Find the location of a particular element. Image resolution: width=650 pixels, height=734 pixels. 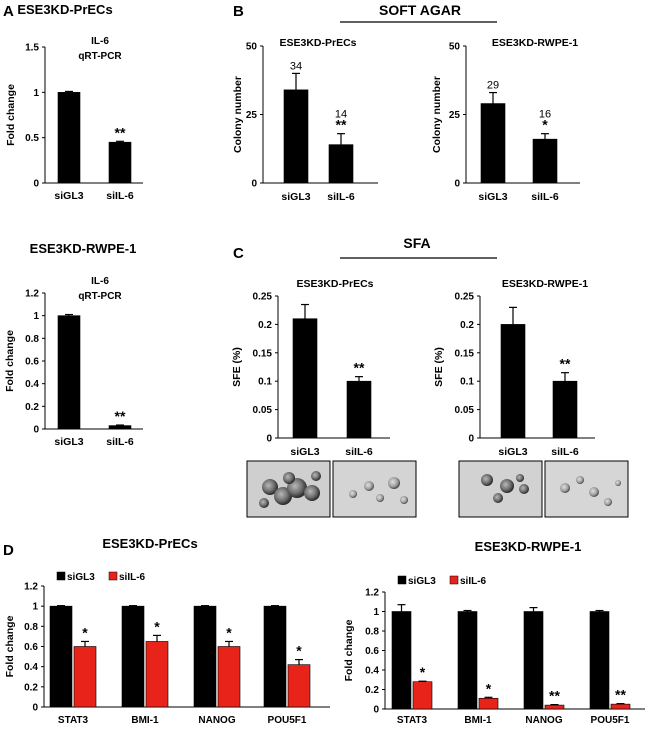

legend-label: siIL-6 is located at coordinates (473, 581).